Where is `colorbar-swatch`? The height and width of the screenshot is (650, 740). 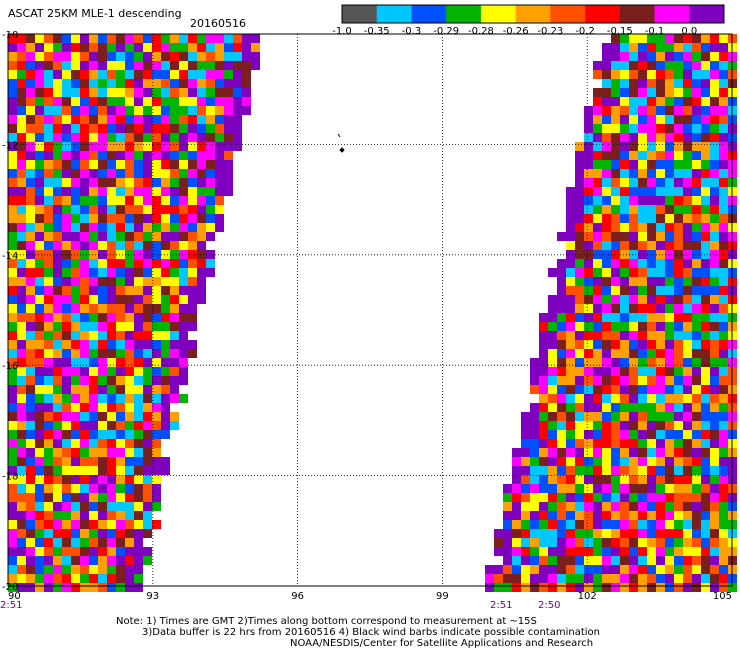
colorbar-swatch is located at coordinates (498, 14).